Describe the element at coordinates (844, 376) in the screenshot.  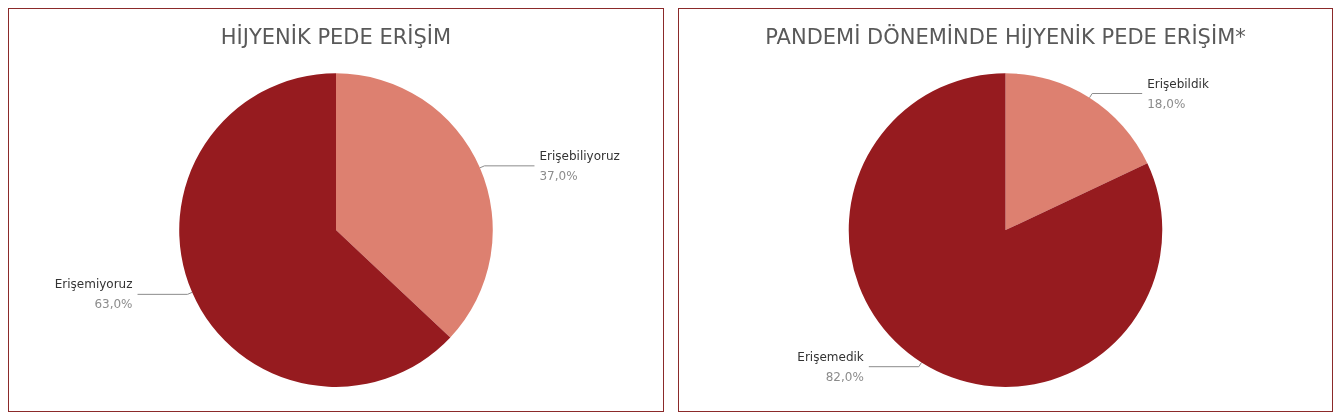
I see `data-label: 82,0%` at that location.